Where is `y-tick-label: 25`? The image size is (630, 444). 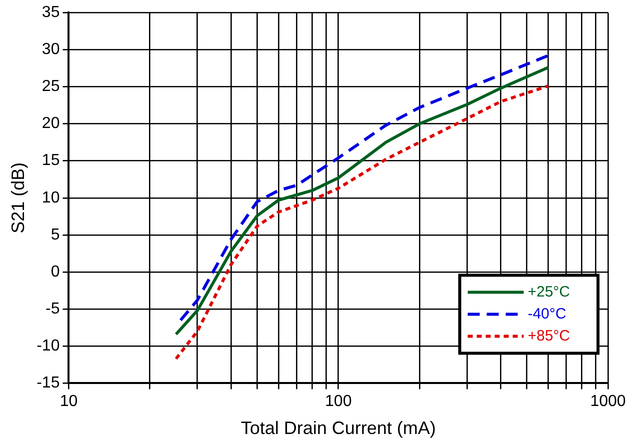
y-tick-label: 25 is located at coordinates (51, 87).